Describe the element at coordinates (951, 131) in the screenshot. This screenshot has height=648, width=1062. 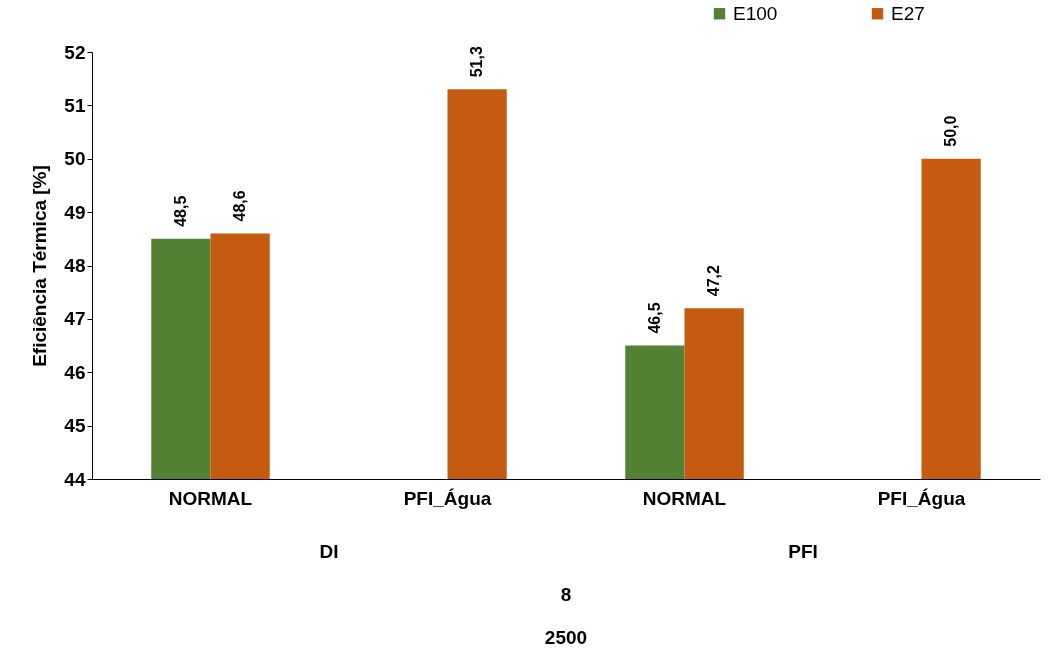
I see `data-label: 50,0` at that location.